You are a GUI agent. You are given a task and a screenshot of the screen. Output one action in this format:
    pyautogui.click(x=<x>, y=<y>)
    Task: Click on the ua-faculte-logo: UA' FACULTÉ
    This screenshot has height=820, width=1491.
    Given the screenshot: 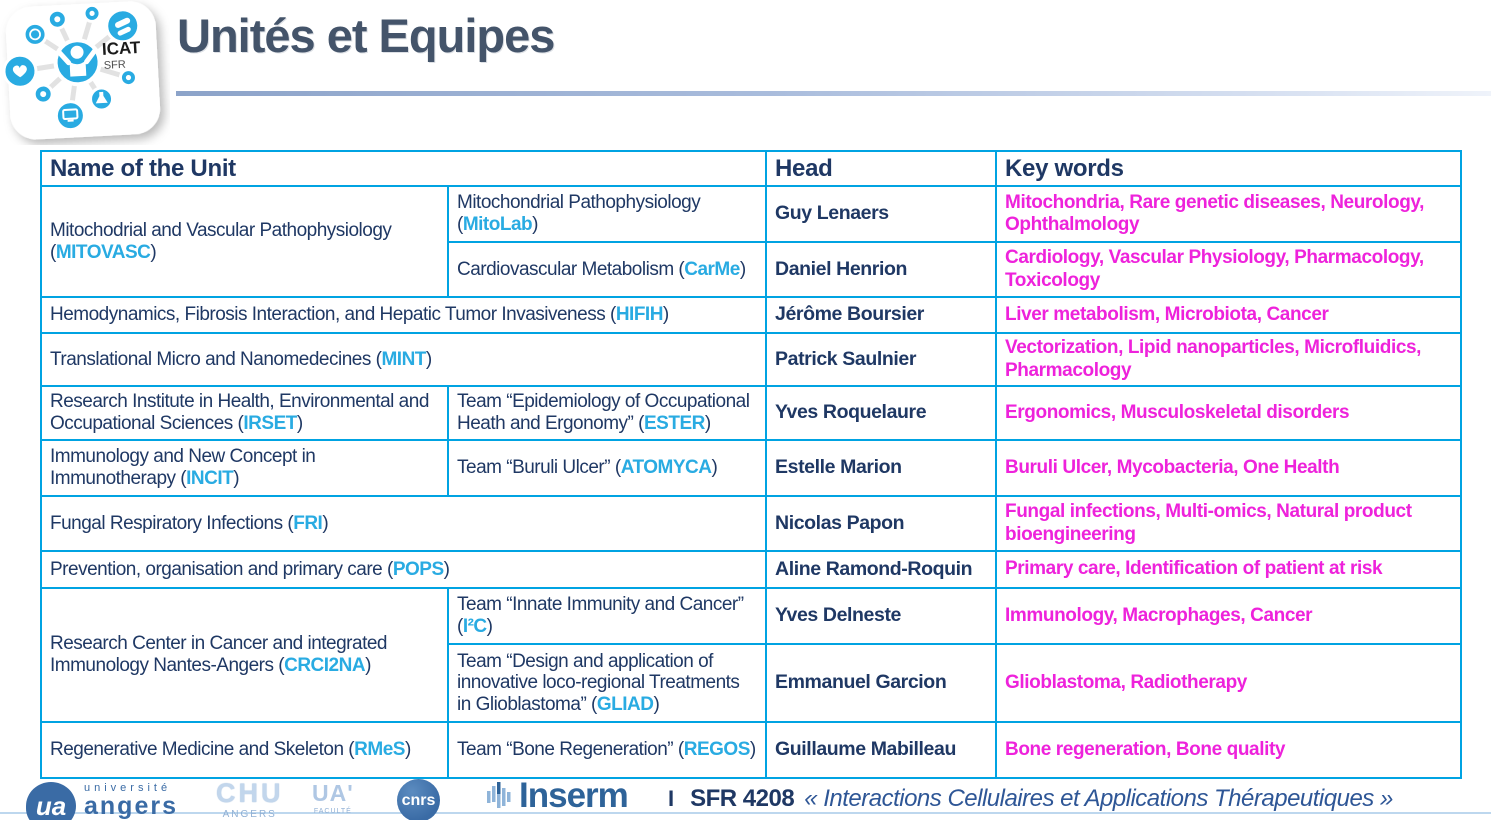 What is the action you would take?
    pyautogui.click(x=333, y=798)
    